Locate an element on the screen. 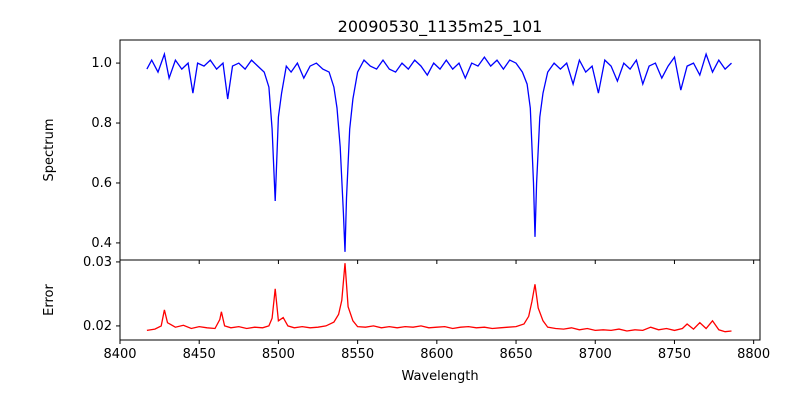  y-tick-label: 0.02 is located at coordinates (97, 326).